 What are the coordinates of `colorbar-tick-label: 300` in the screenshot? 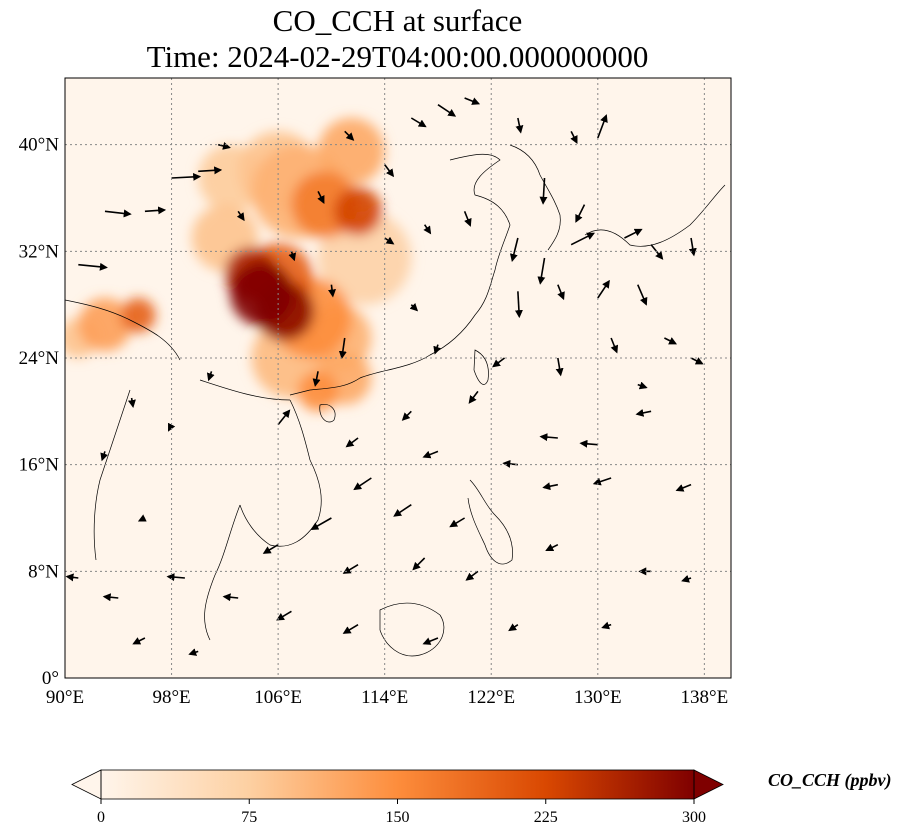 It's located at (694, 817).